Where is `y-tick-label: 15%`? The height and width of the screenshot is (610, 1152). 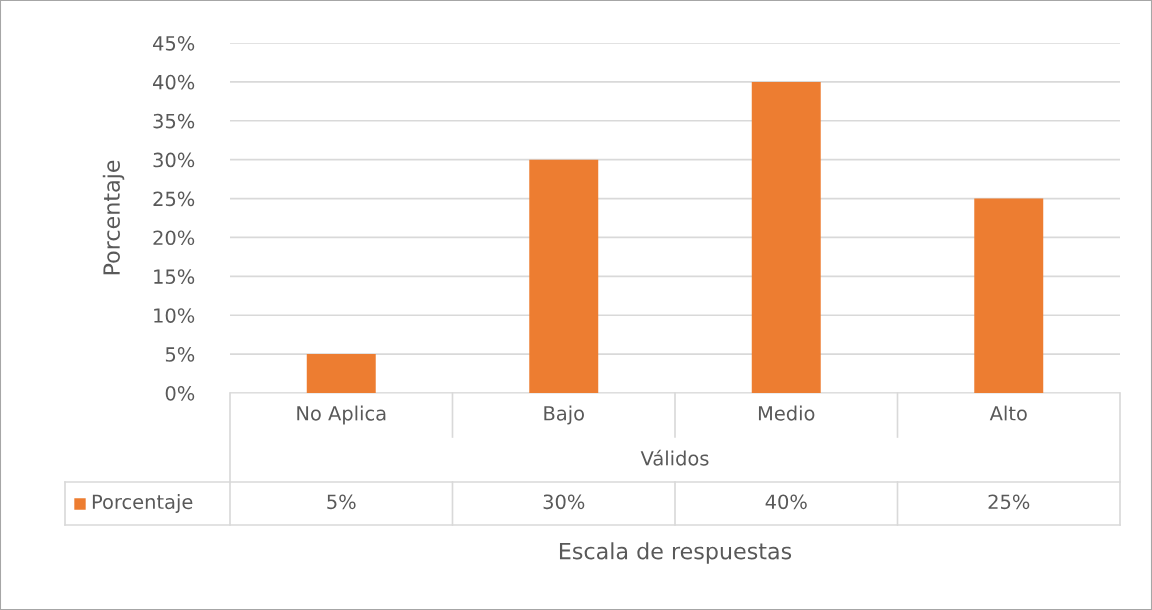 y-tick-label: 15% is located at coordinates (174, 276).